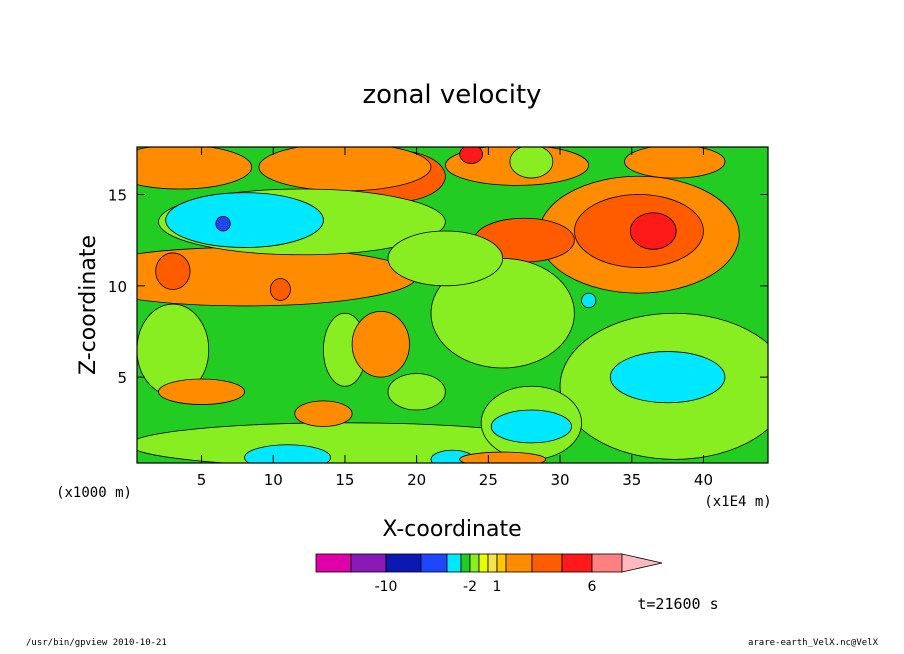 The image size is (904, 654). What do you see at coordinates (642, 563) in the screenshot?
I see `colorbar-arrow` at bounding box center [642, 563].